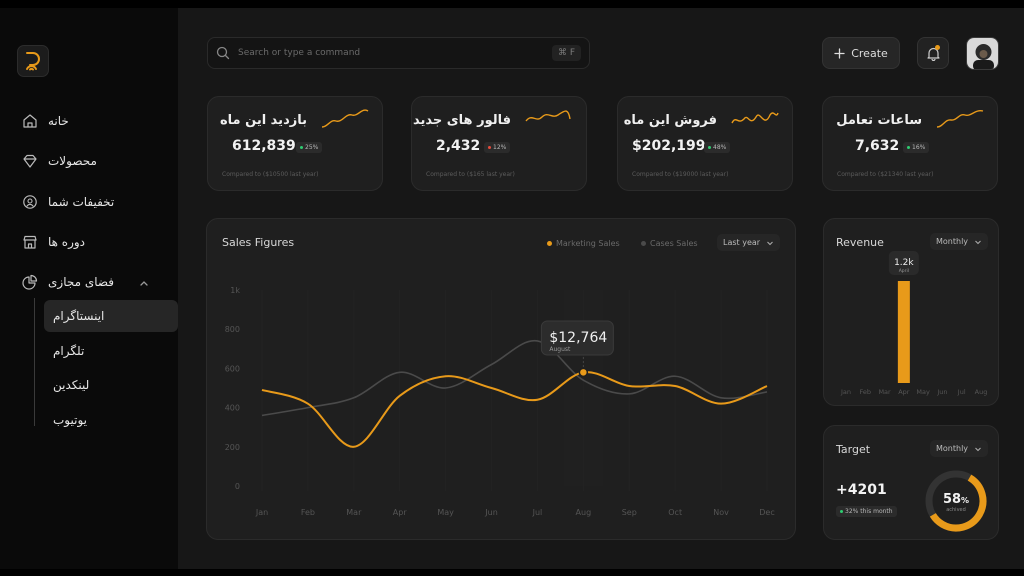 The height and width of the screenshot is (576, 1024). What do you see at coordinates (111, 420) in the screenshot?
I see `sidebar-subitem-youtube: یوتیوب` at bounding box center [111, 420].